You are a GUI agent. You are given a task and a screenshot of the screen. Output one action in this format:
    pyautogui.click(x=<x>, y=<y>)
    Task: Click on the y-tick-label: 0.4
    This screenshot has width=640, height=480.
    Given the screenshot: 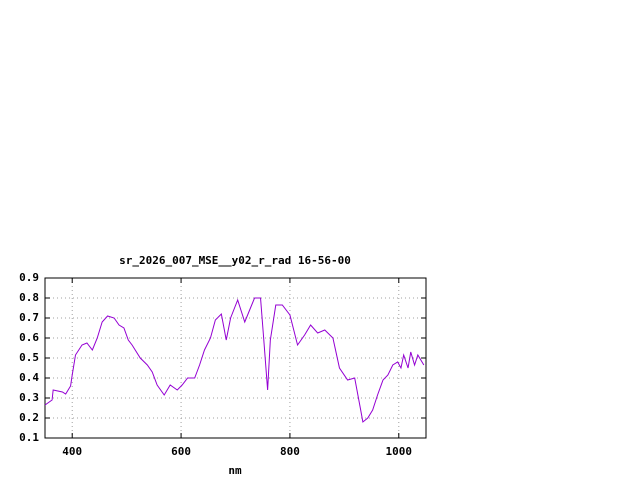 What is the action you would take?
    pyautogui.click(x=29, y=377)
    